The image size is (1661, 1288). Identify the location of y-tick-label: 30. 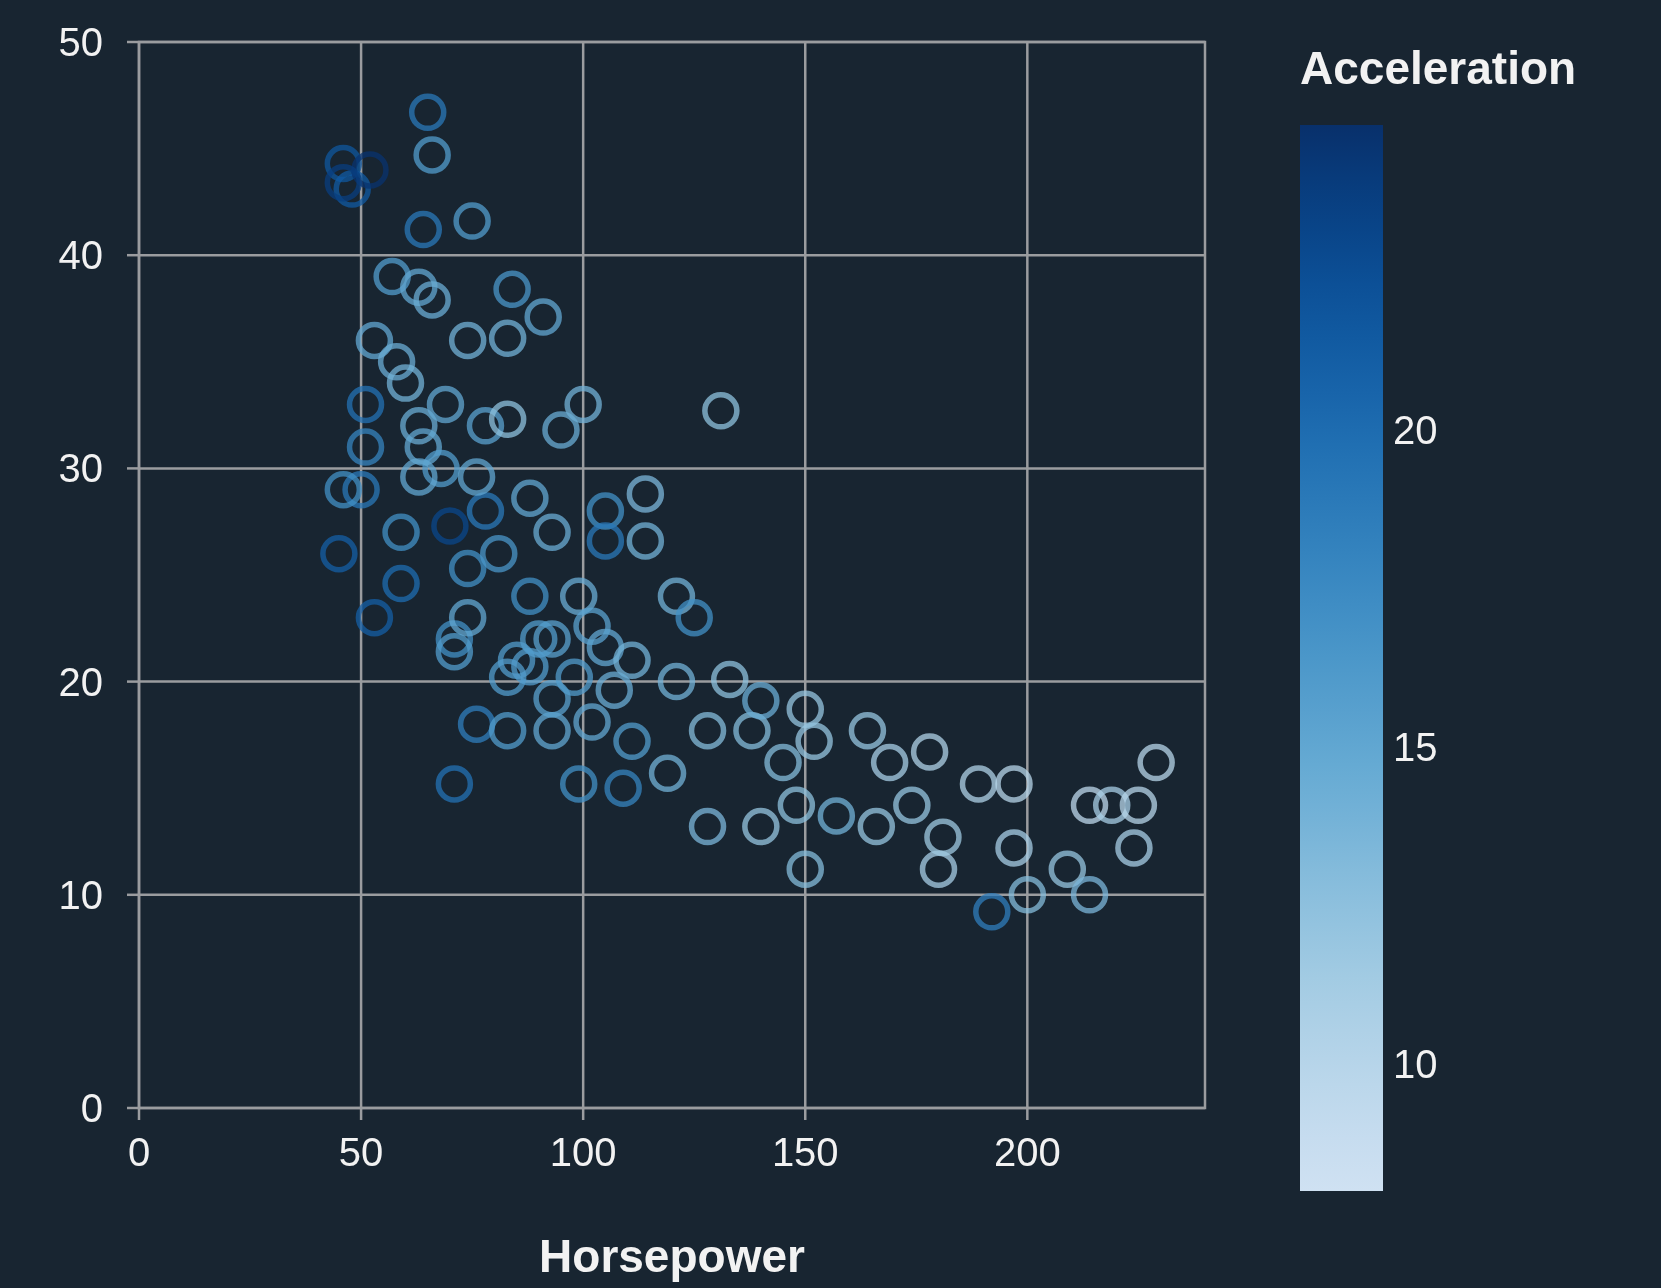
(80, 468).